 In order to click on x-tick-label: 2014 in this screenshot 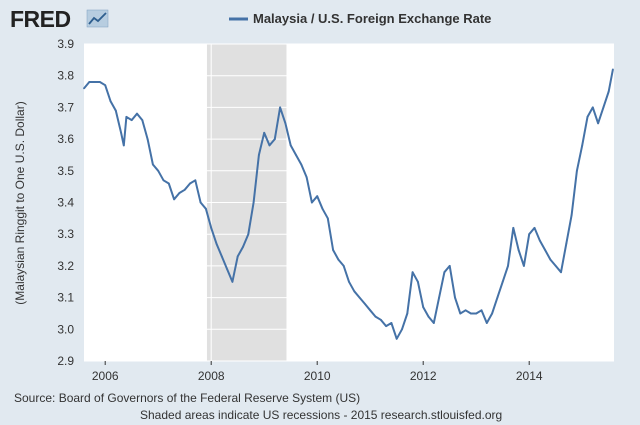, I will do `click(529, 376)`.